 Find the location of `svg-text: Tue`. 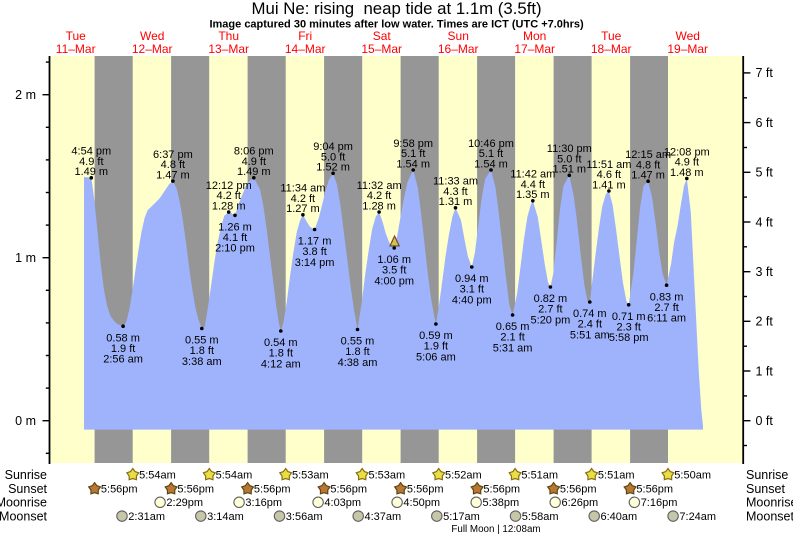

svg-text: Tue is located at coordinates (611, 36).